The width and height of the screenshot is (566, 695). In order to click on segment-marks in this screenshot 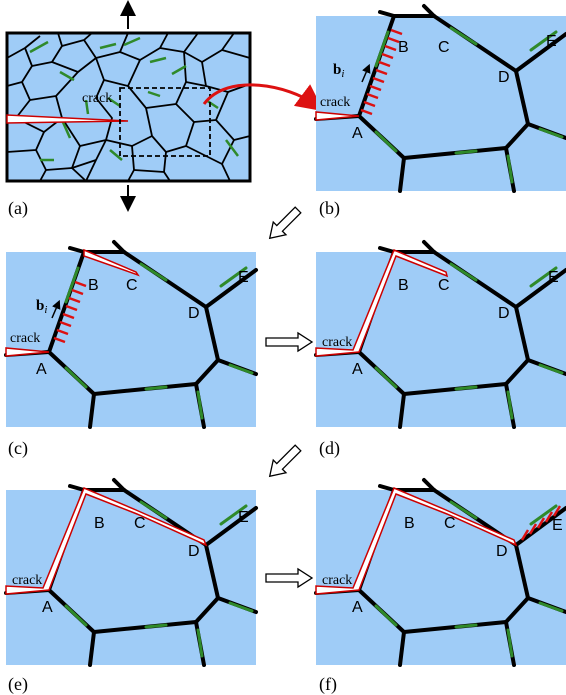, I will do `click(134, 99)`.